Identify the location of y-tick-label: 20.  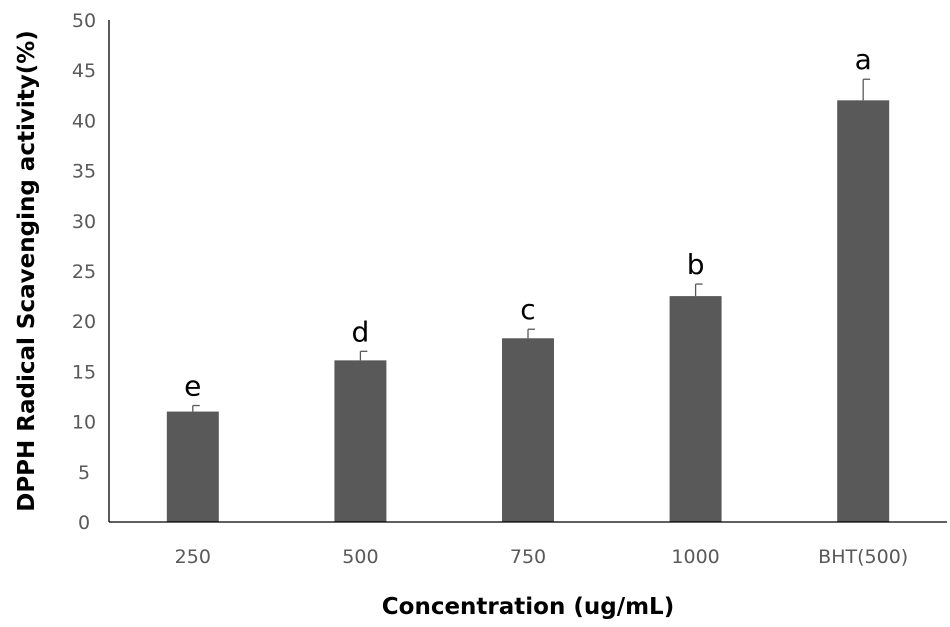
(84, 322).